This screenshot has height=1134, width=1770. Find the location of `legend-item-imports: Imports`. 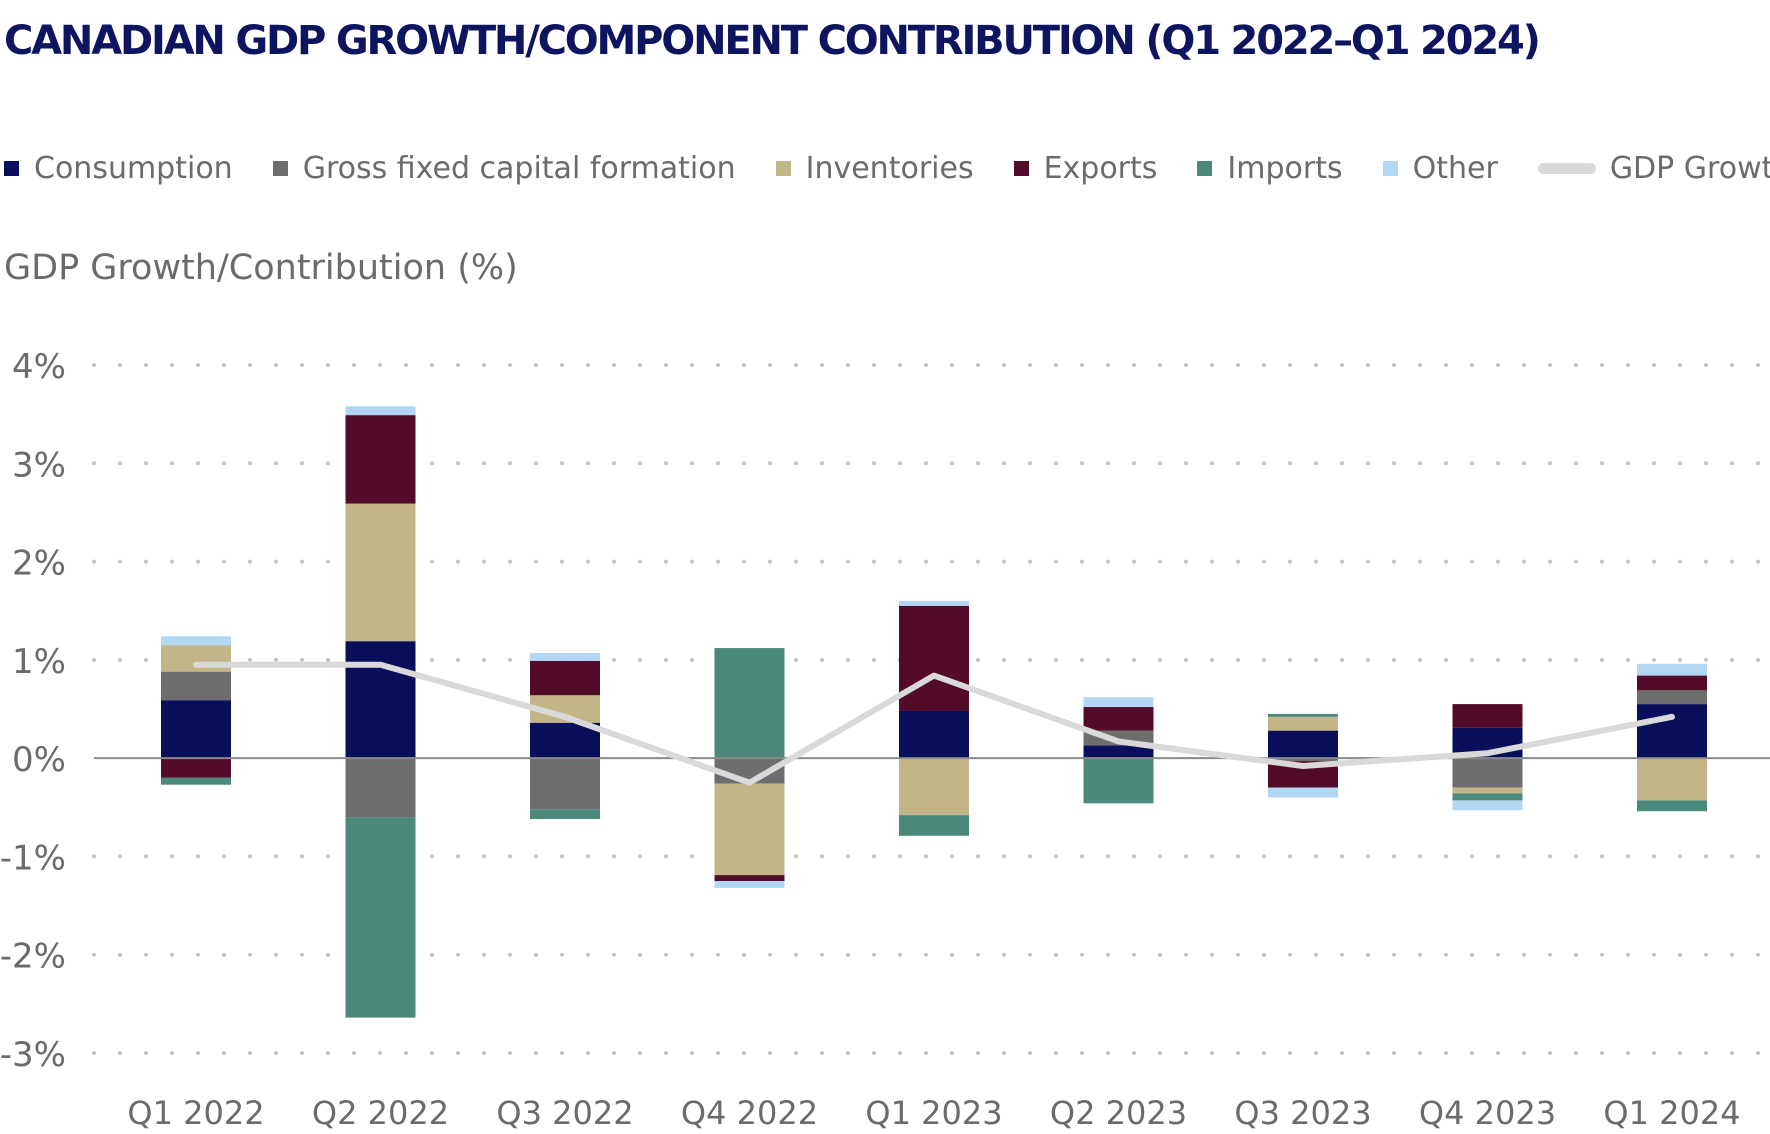

legend-item-imports: Imports is located at coordinates (1270, 168).